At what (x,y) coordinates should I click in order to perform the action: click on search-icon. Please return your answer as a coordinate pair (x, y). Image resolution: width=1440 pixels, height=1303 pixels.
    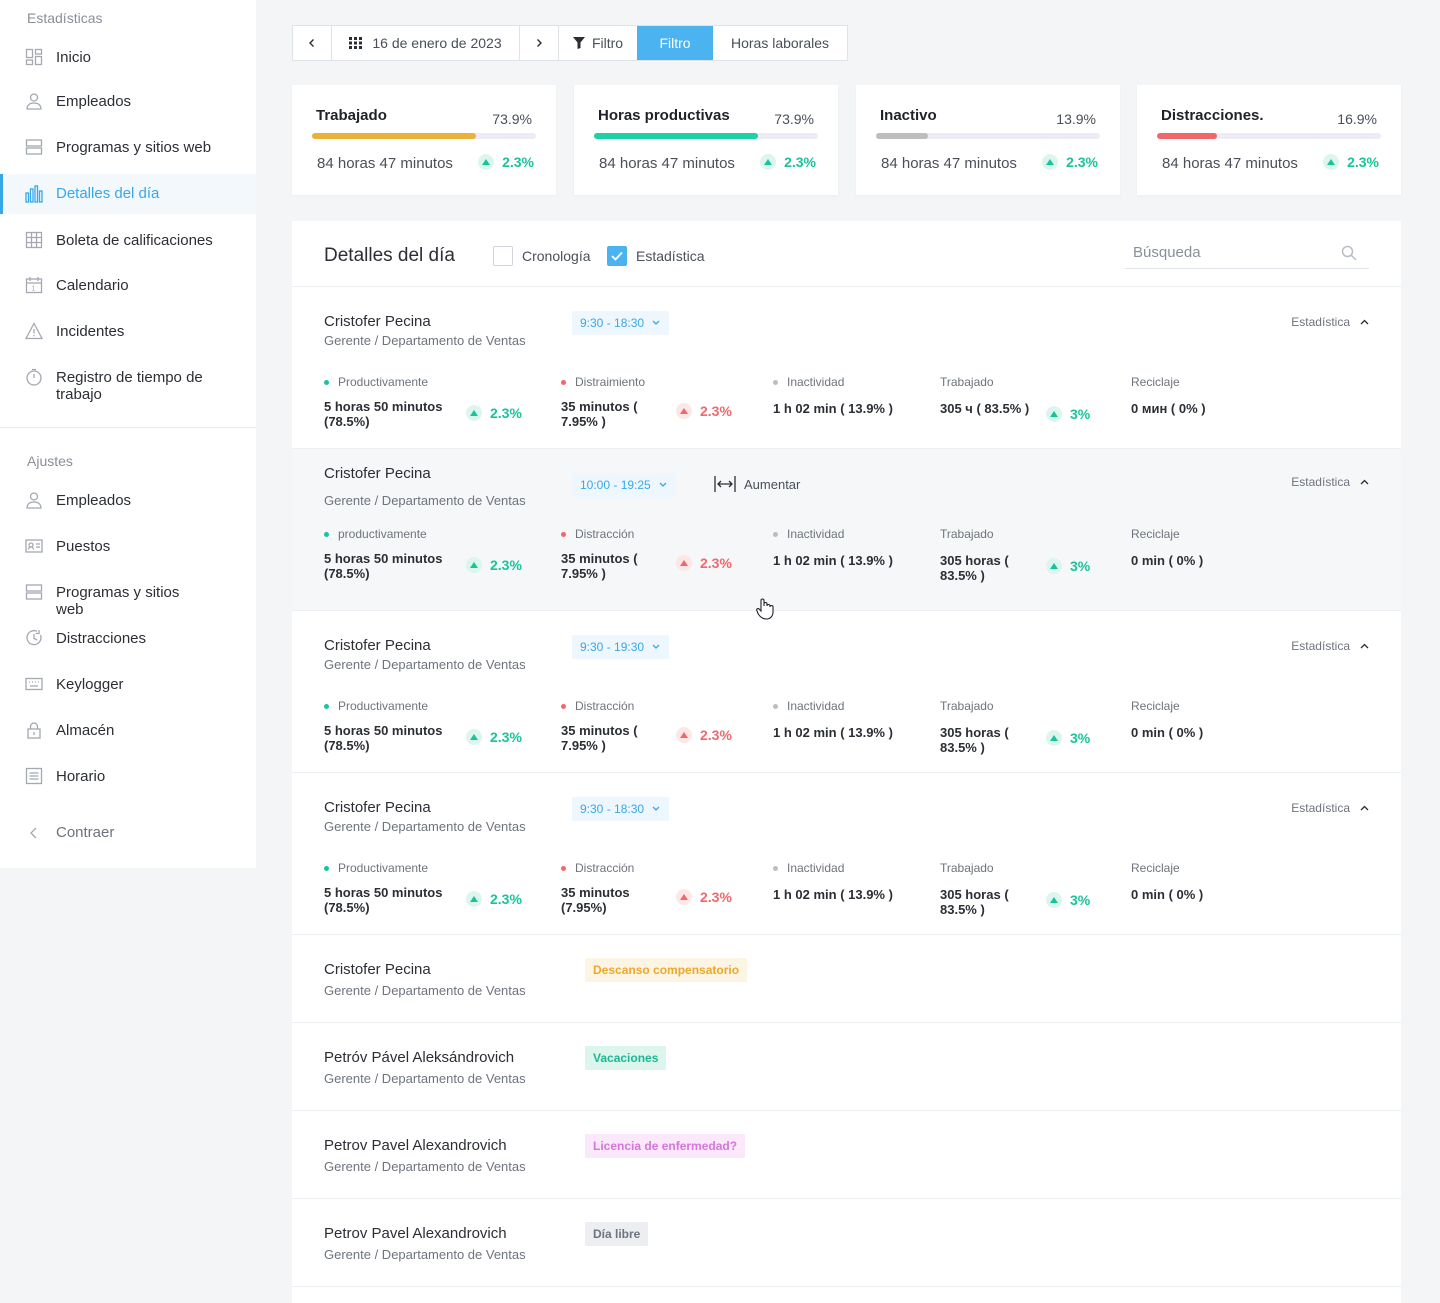
    Looking at the image, I should click on (1349, 255).